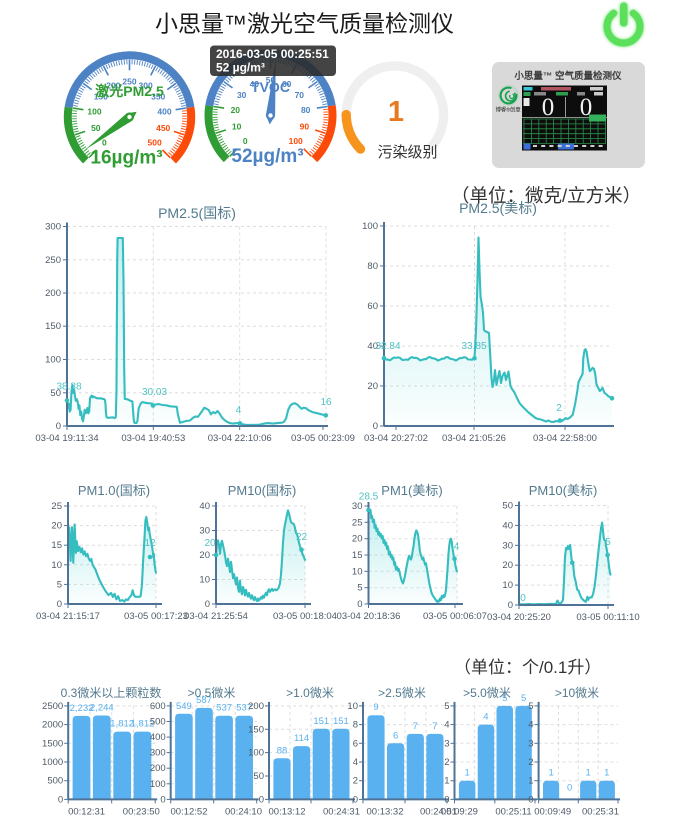 The image size is (679, 829). Describe the element at coordinates (323, 438) in the screenshot. I see `svg-text: 03-05 00:23:09` at that location.